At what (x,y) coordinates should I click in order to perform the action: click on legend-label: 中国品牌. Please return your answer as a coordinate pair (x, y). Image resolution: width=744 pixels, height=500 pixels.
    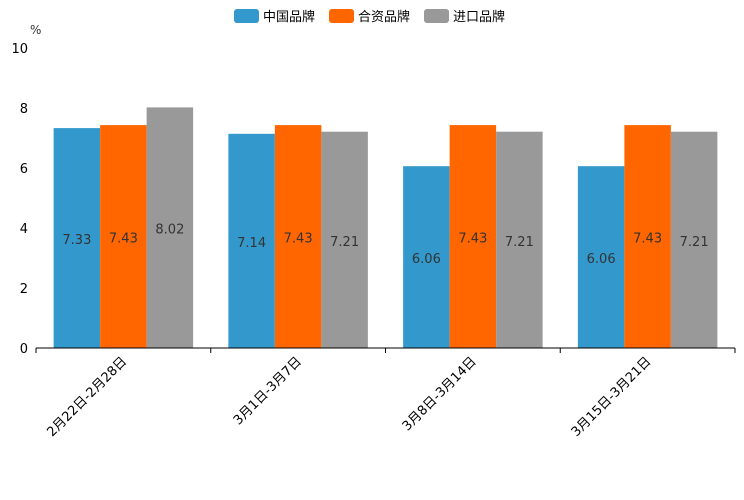
    Looking at the image, I should click on (289, 17).